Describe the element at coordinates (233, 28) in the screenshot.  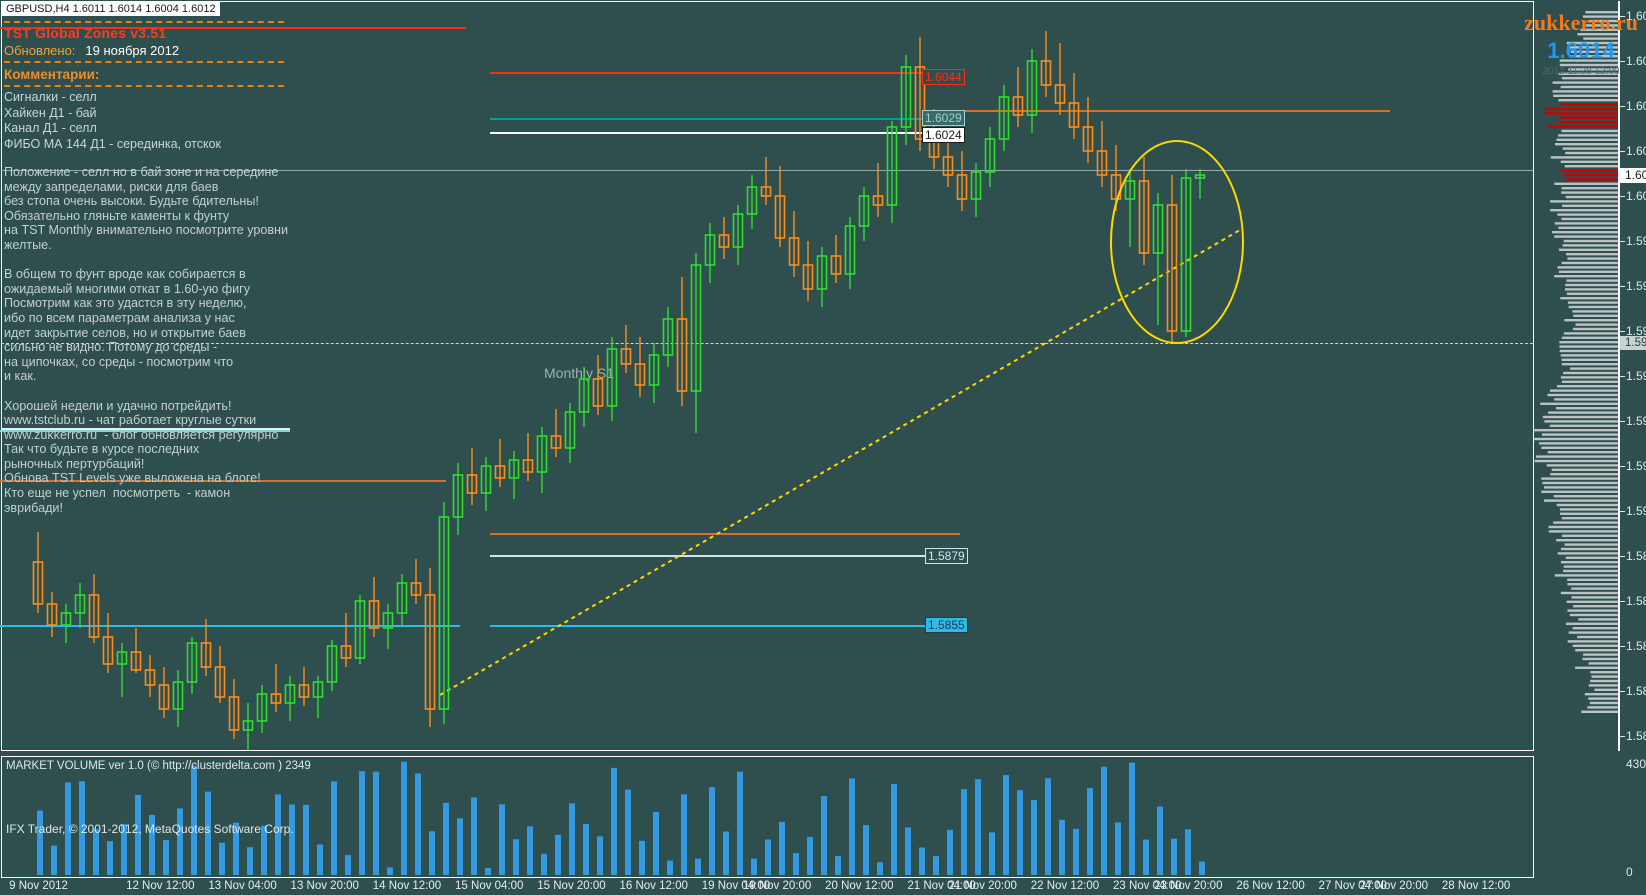
I see `title-strike-line` at that location.